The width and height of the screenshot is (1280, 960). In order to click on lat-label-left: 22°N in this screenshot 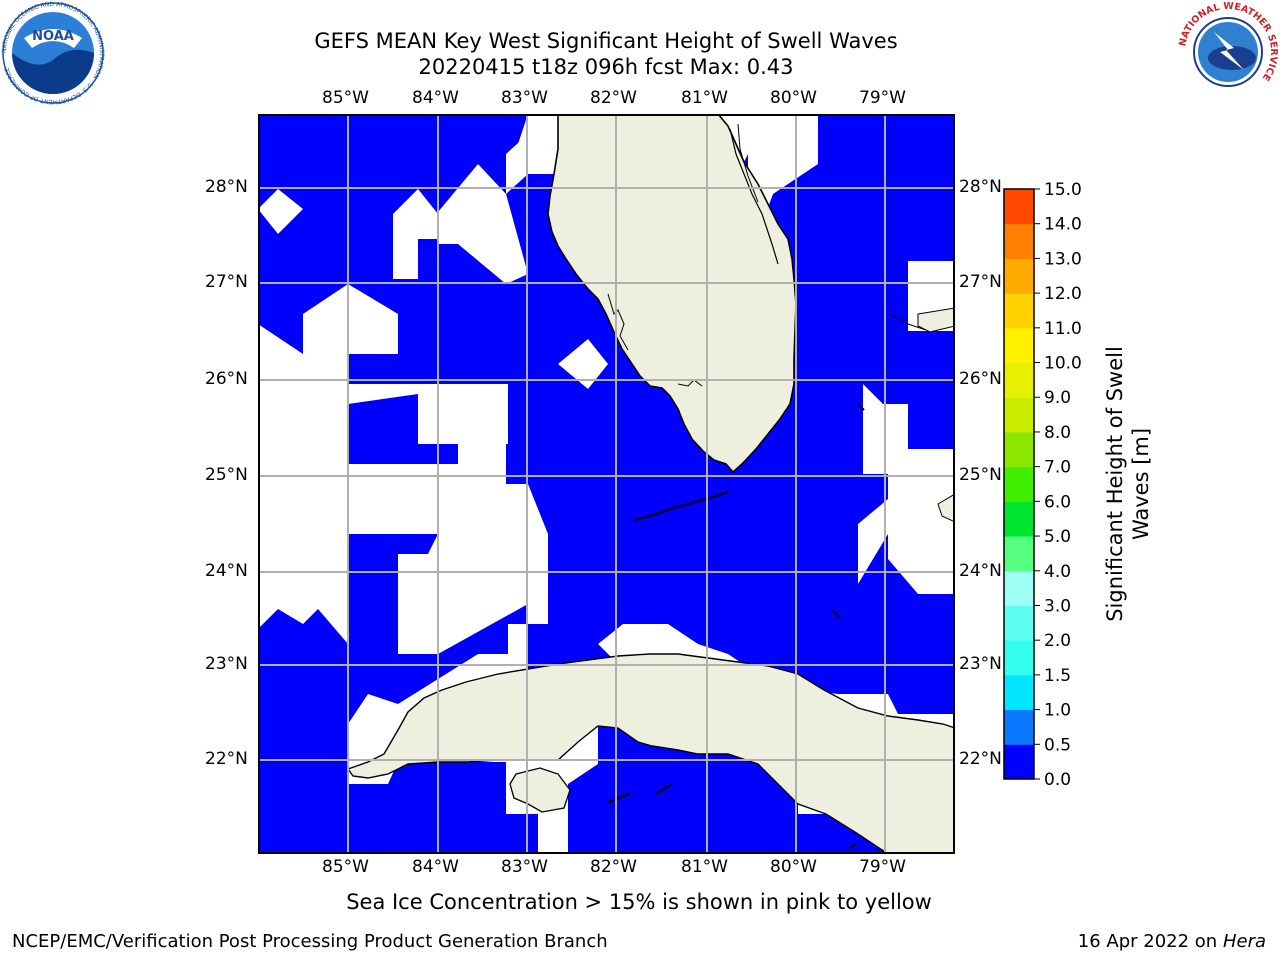, I will do `click(226, 759)`.